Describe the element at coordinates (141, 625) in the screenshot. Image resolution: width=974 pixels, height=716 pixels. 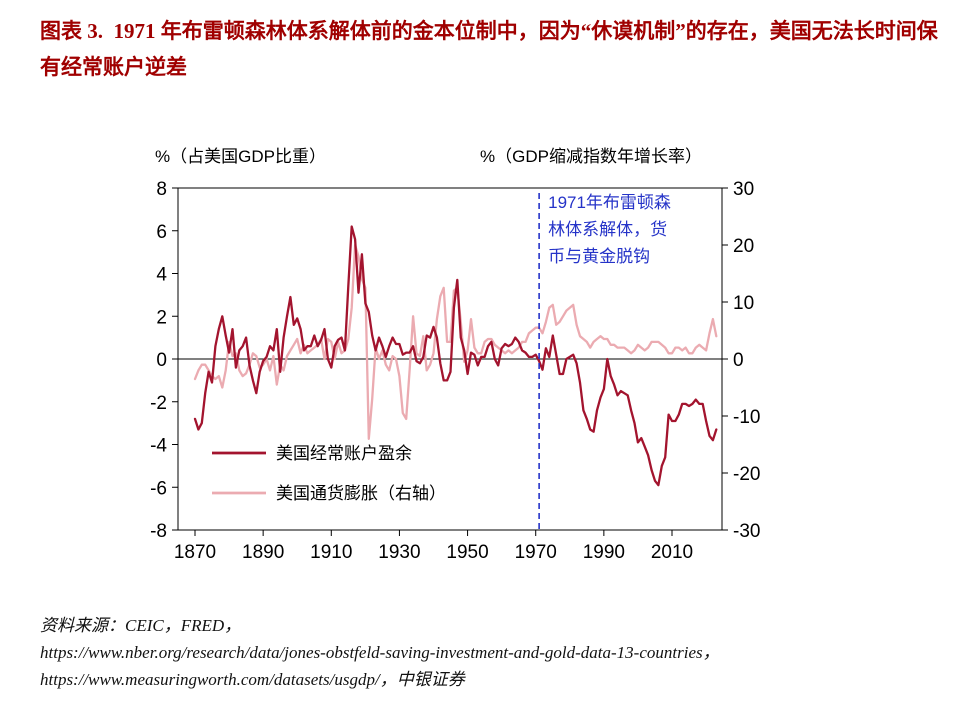
I see `source-line-1: 资料来源：CEIC，FRED，` at that location.